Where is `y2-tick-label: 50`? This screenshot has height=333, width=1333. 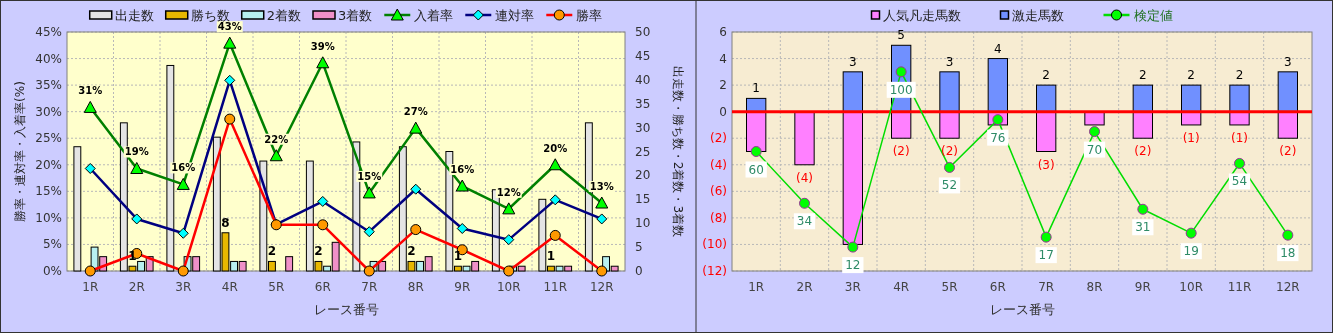
y2-tick-label: 50 is located at coordinates (643, 32).